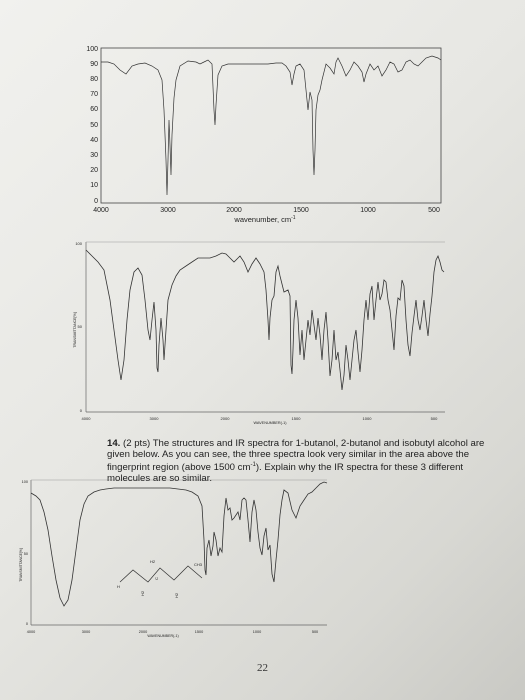 The height and width of the screenshot is (700, 525). What do you see at coordinates (114, 443) in the screenshot?
I see `question-number: 14.` at bounding box center [114, 443].